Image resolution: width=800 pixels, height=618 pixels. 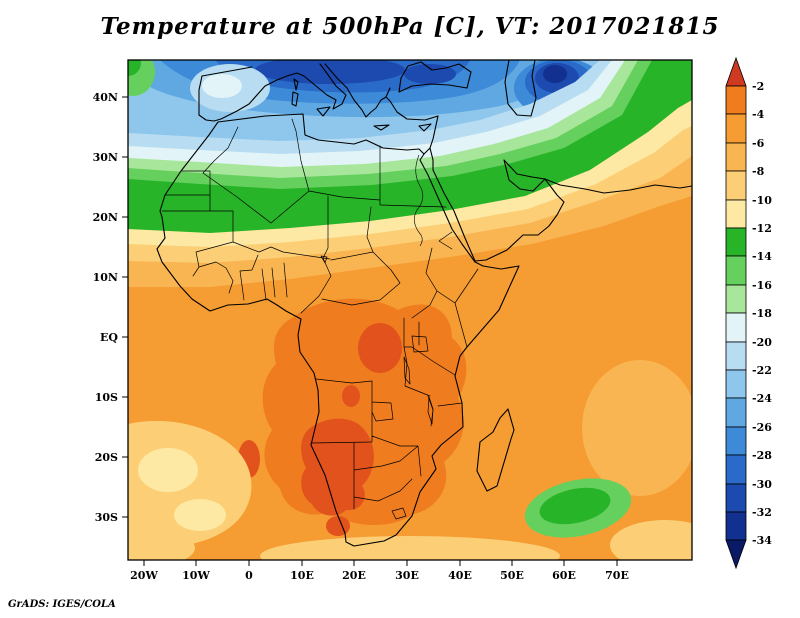 What do you see at coordinates (762, 256) in the screenshot?
I see `colorbar-label: -14` at bounding box center [762, 256].